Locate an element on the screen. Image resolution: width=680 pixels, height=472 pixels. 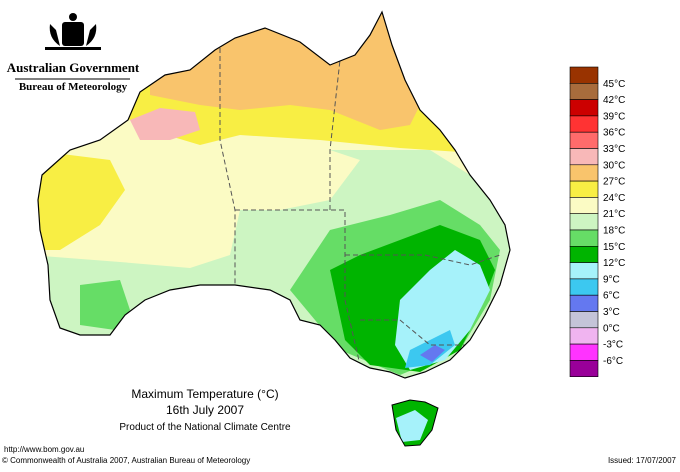
legend-label: 21°C is located at coordinates (614, 214).